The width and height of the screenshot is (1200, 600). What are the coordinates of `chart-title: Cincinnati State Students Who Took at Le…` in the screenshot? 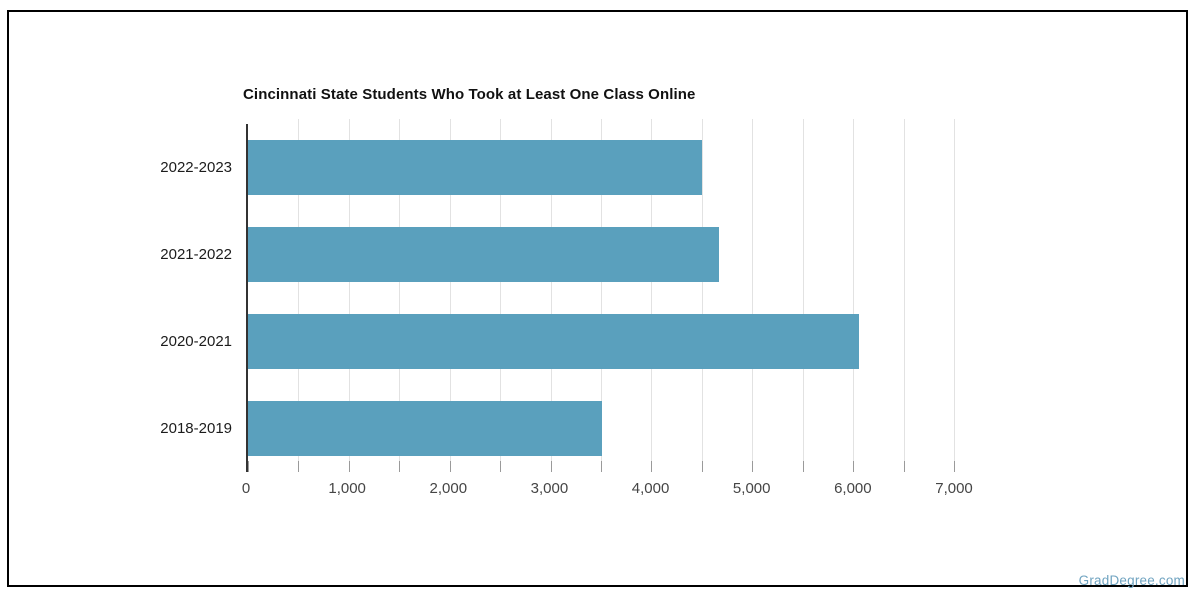 It's located at (469, 94).